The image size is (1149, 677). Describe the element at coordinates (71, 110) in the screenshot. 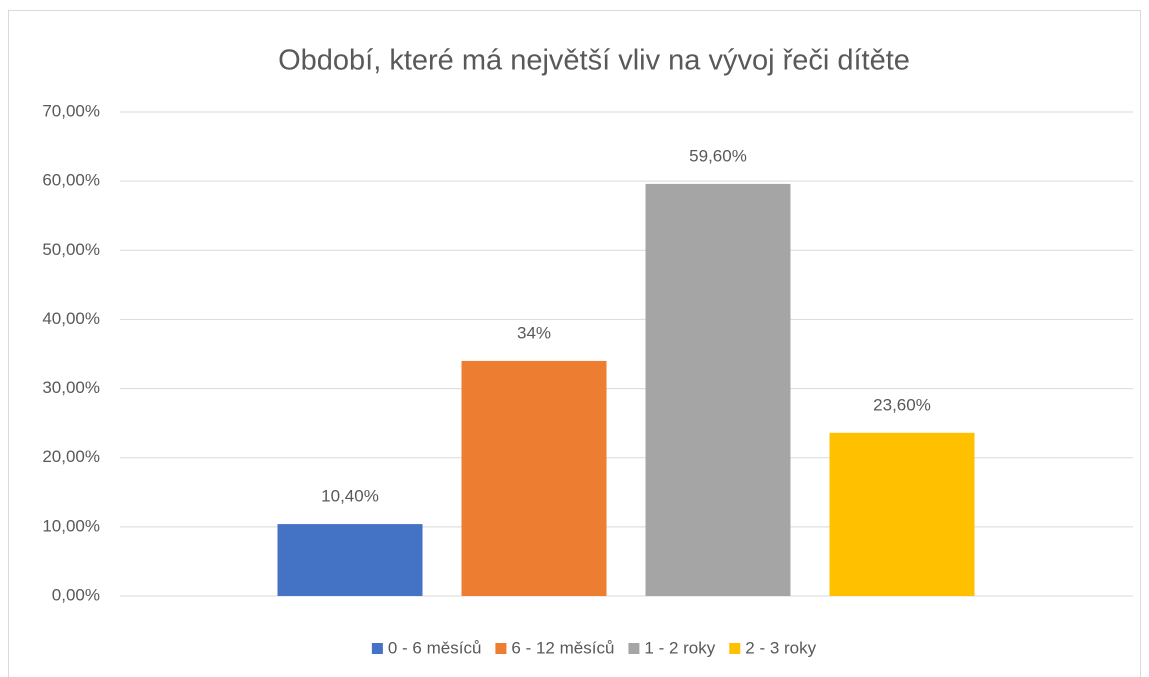

I see `y-tick-label: 70,00%` at that location.